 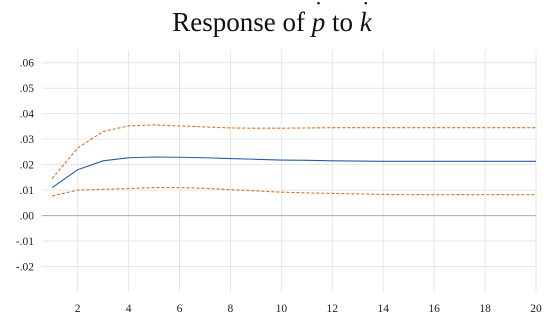 I want to click on x-tick-label: 6, so click(x=180, y=309).